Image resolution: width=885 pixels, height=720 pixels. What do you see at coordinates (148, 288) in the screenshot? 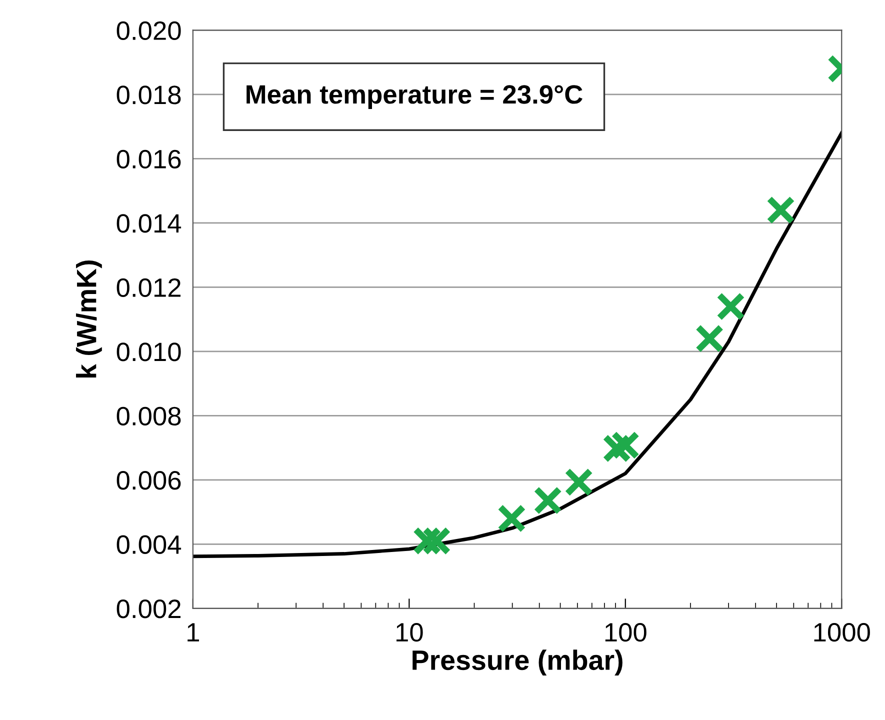
I see `y-tick-label: 0.012` at bounding box center [148, 288].